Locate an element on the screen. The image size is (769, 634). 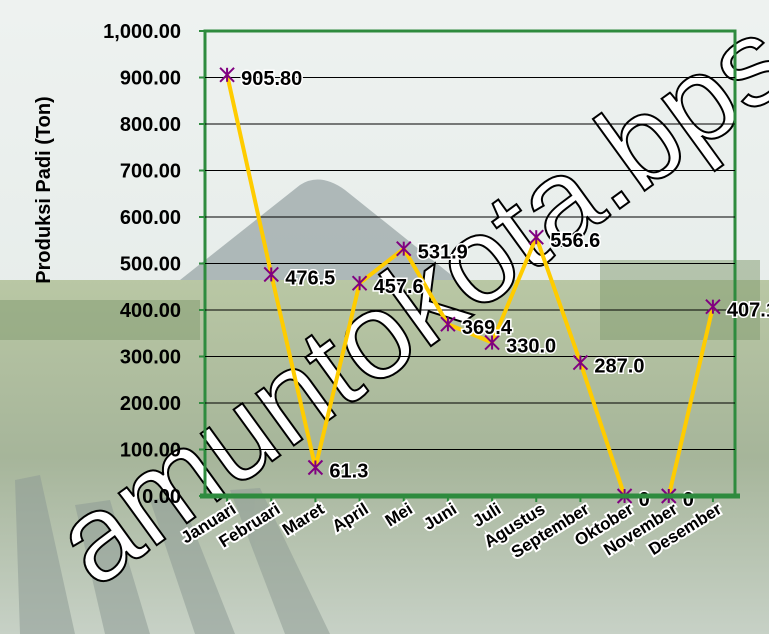
y-tick-label: 1,000.00 is located at coordinates (142, 32).